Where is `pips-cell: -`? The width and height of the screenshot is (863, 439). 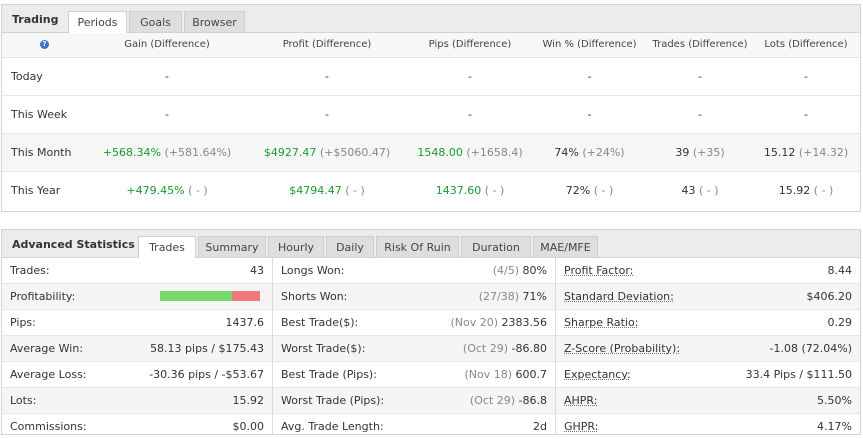
pips-cell: - is located at coordinates (470, 76).